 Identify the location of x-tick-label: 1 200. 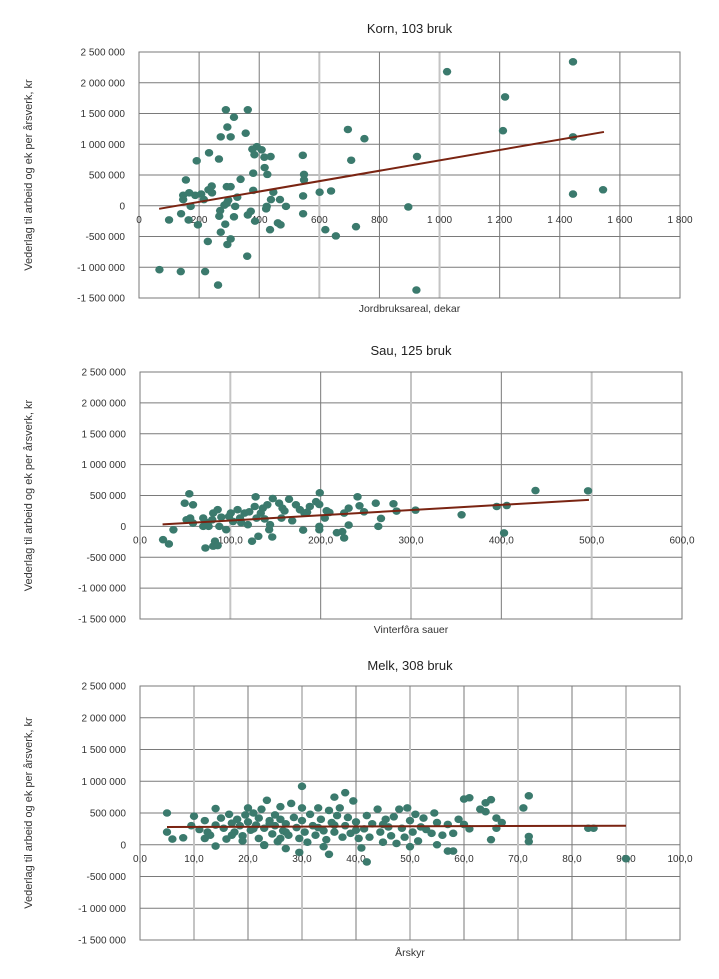
(499, 220).